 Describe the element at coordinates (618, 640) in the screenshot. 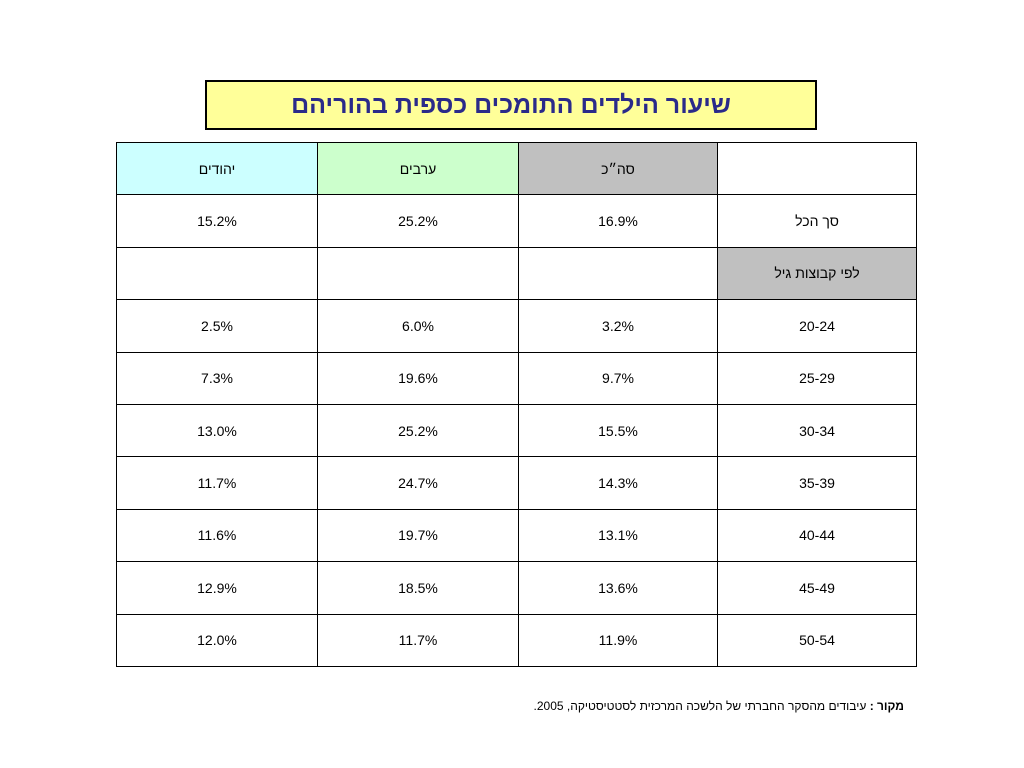

I see `value-total: 11.9%` at that location.